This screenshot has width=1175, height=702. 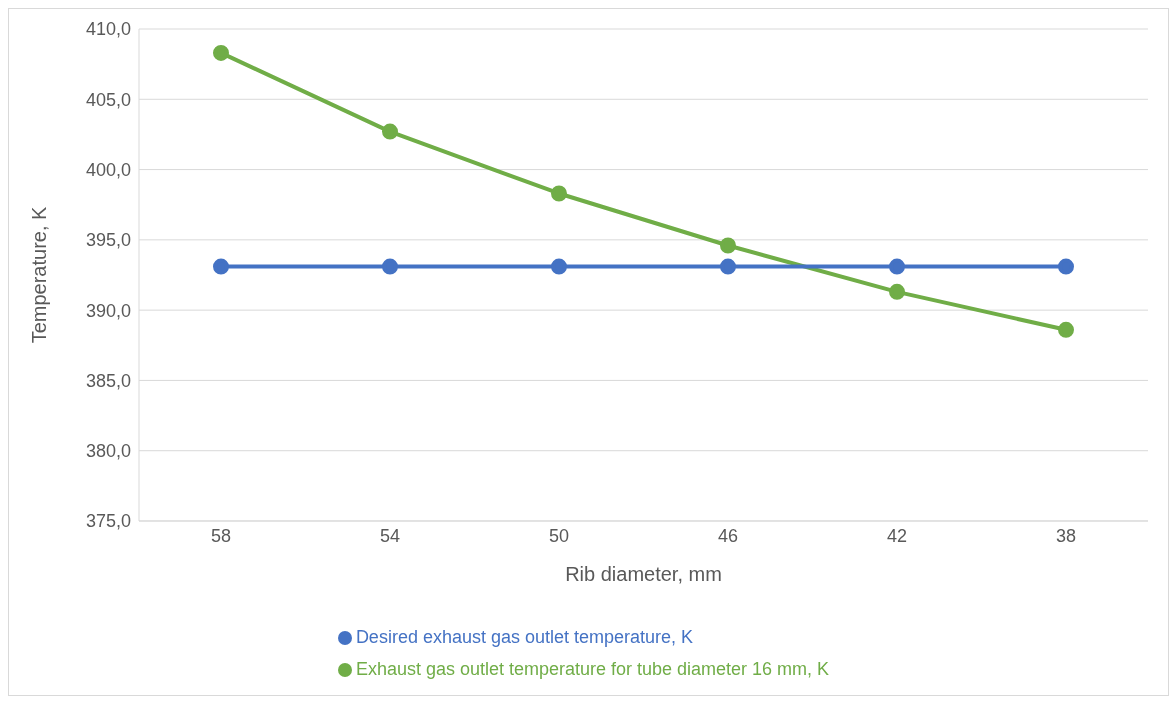 What do you see at coordinates (643, 574) in the screenshot?
I see `x-axis-title: Rib diameter, mm` at bounding box center [643, 574].